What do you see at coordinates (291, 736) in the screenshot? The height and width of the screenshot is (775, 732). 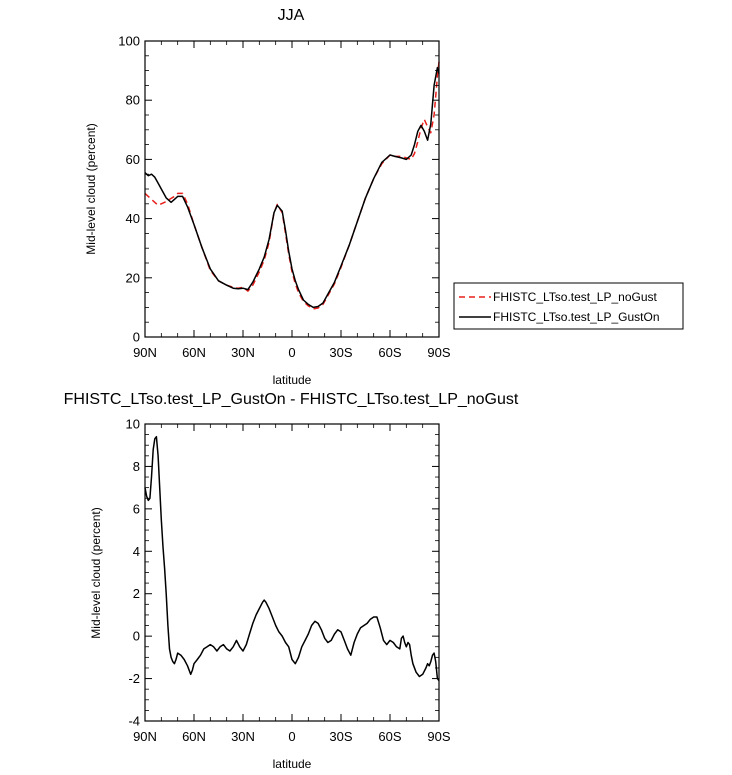 I see `bottom-x-tick-label: 0` at bounding box center [291, 736].